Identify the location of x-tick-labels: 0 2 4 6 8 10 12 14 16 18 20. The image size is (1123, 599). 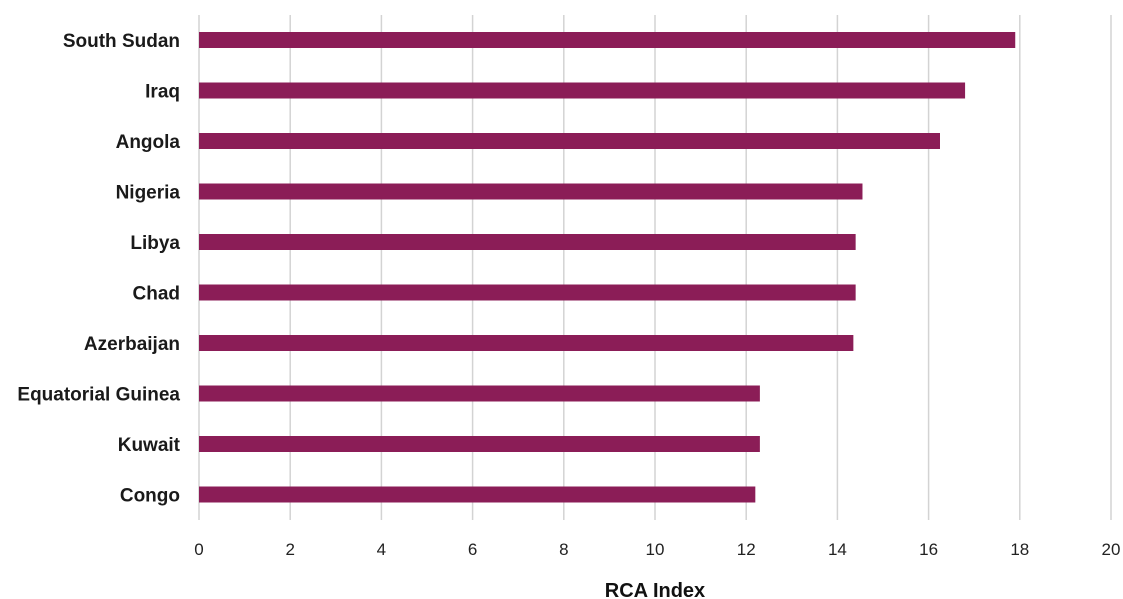
(657, 549).